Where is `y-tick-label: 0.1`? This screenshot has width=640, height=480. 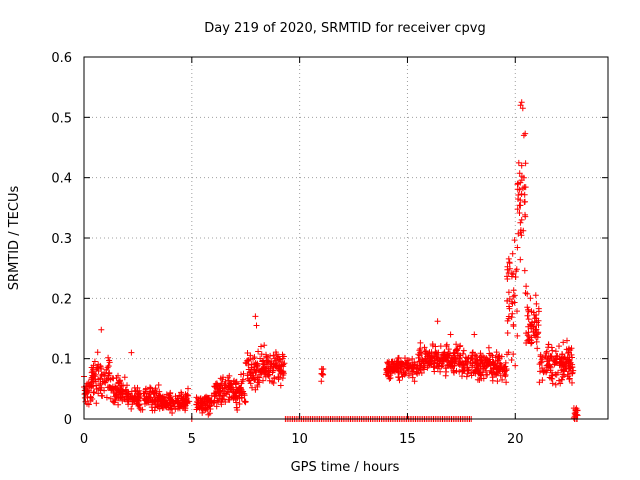
y-tick-label: 0.1 is located at coordinates (61, 360).